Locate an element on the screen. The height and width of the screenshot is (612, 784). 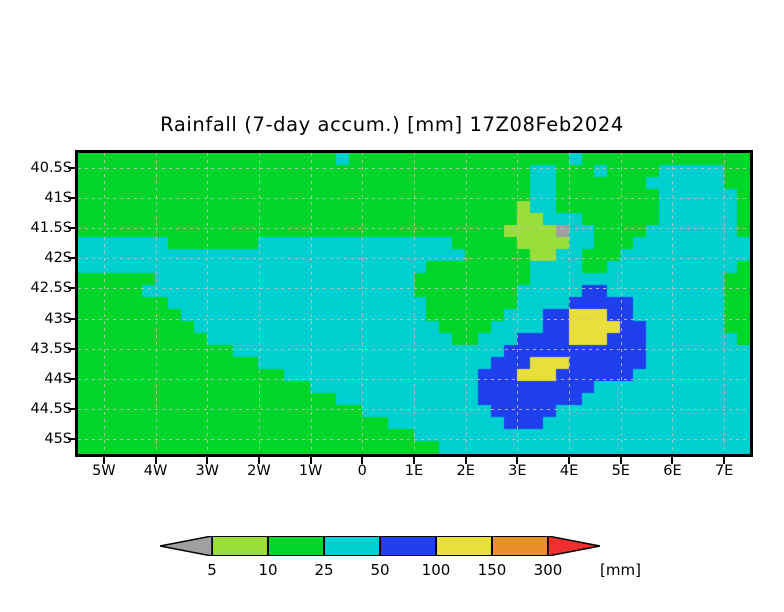
colorbar: 5 10 25 50 100 150 300 [mm] is located at coordinates (409, 556).